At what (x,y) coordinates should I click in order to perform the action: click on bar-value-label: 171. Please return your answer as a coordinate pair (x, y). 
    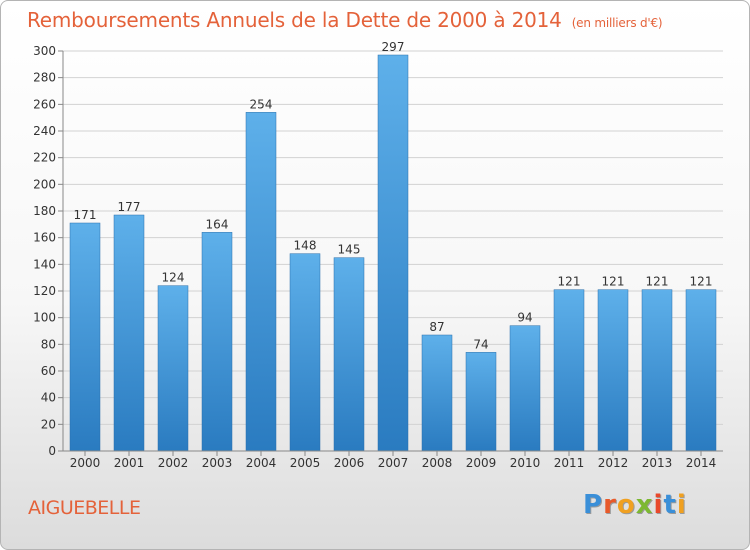
    Looking at the image, I should click on (85, 215).